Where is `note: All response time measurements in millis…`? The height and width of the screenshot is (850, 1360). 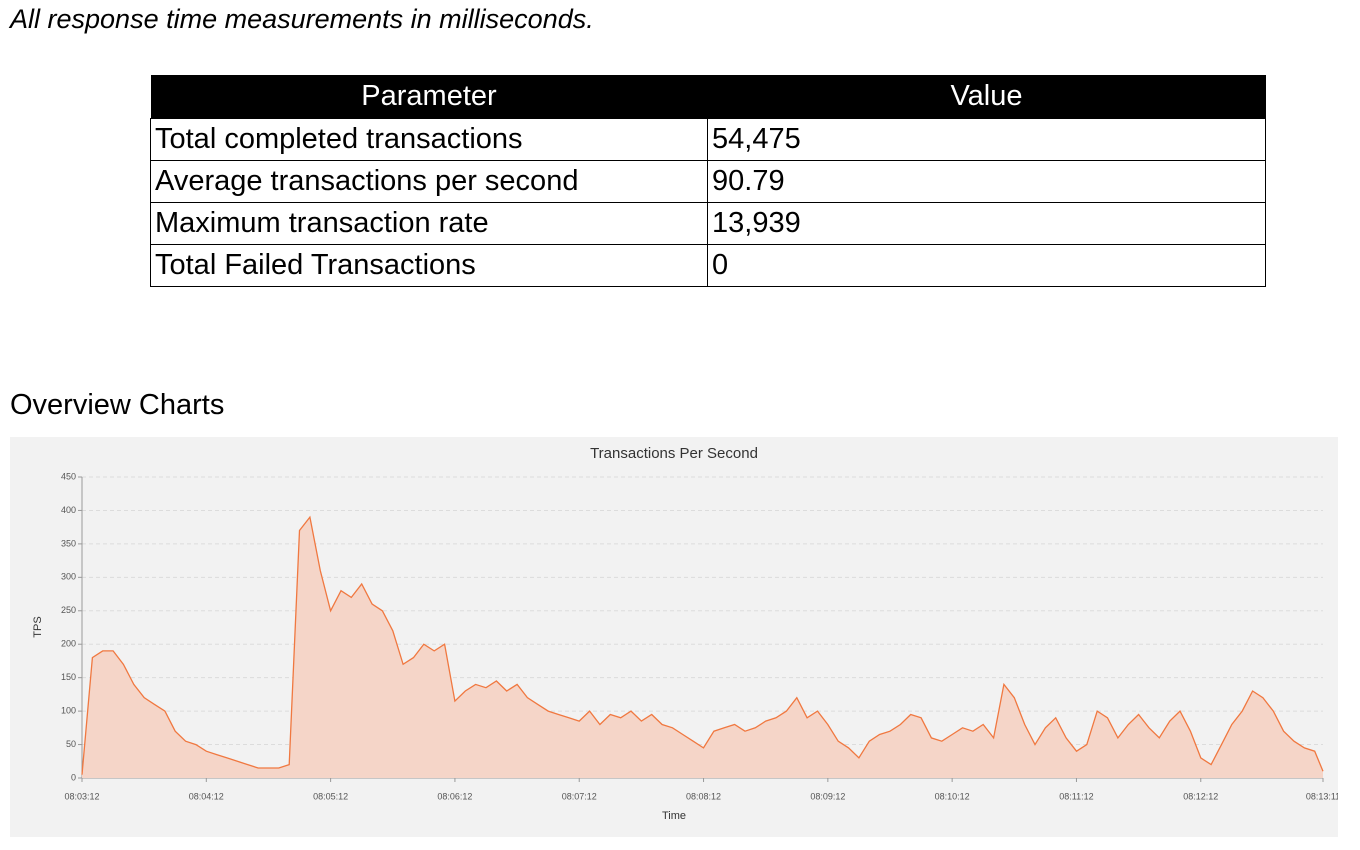 note: All response time measurements in millis… is located at coordinates (302, 19).